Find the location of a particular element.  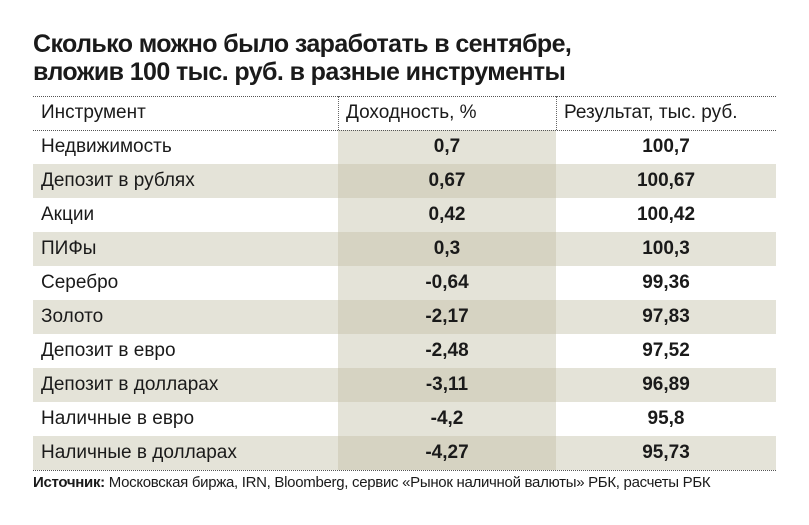

cell-result: 95,8 is located at coordinates (666, 418).